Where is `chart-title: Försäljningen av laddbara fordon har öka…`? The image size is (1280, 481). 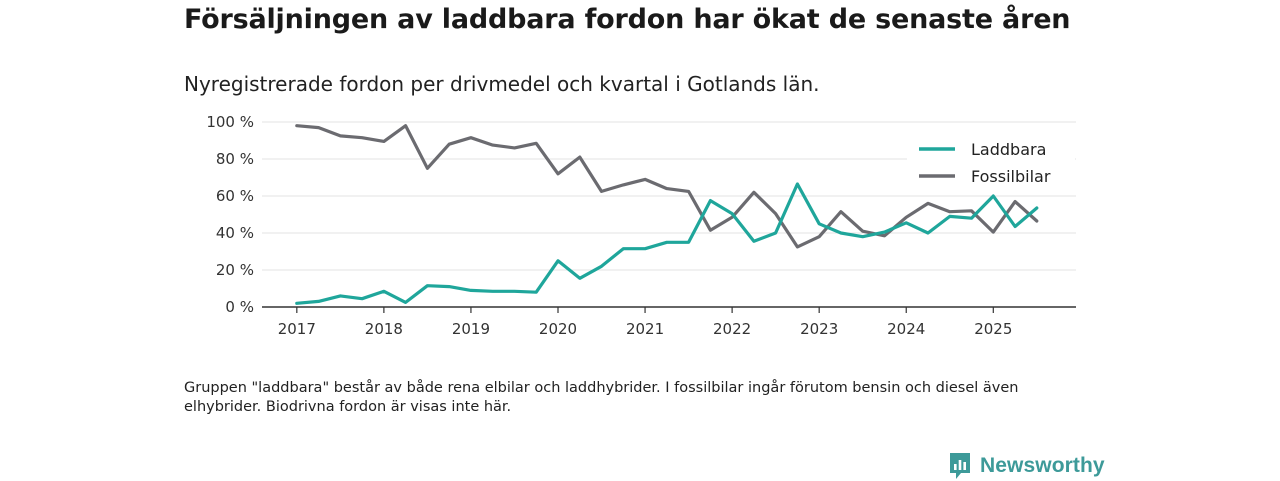
chart-title: Försäljningen av laddbara fordon har öka… is located at coordinates (627, 19).